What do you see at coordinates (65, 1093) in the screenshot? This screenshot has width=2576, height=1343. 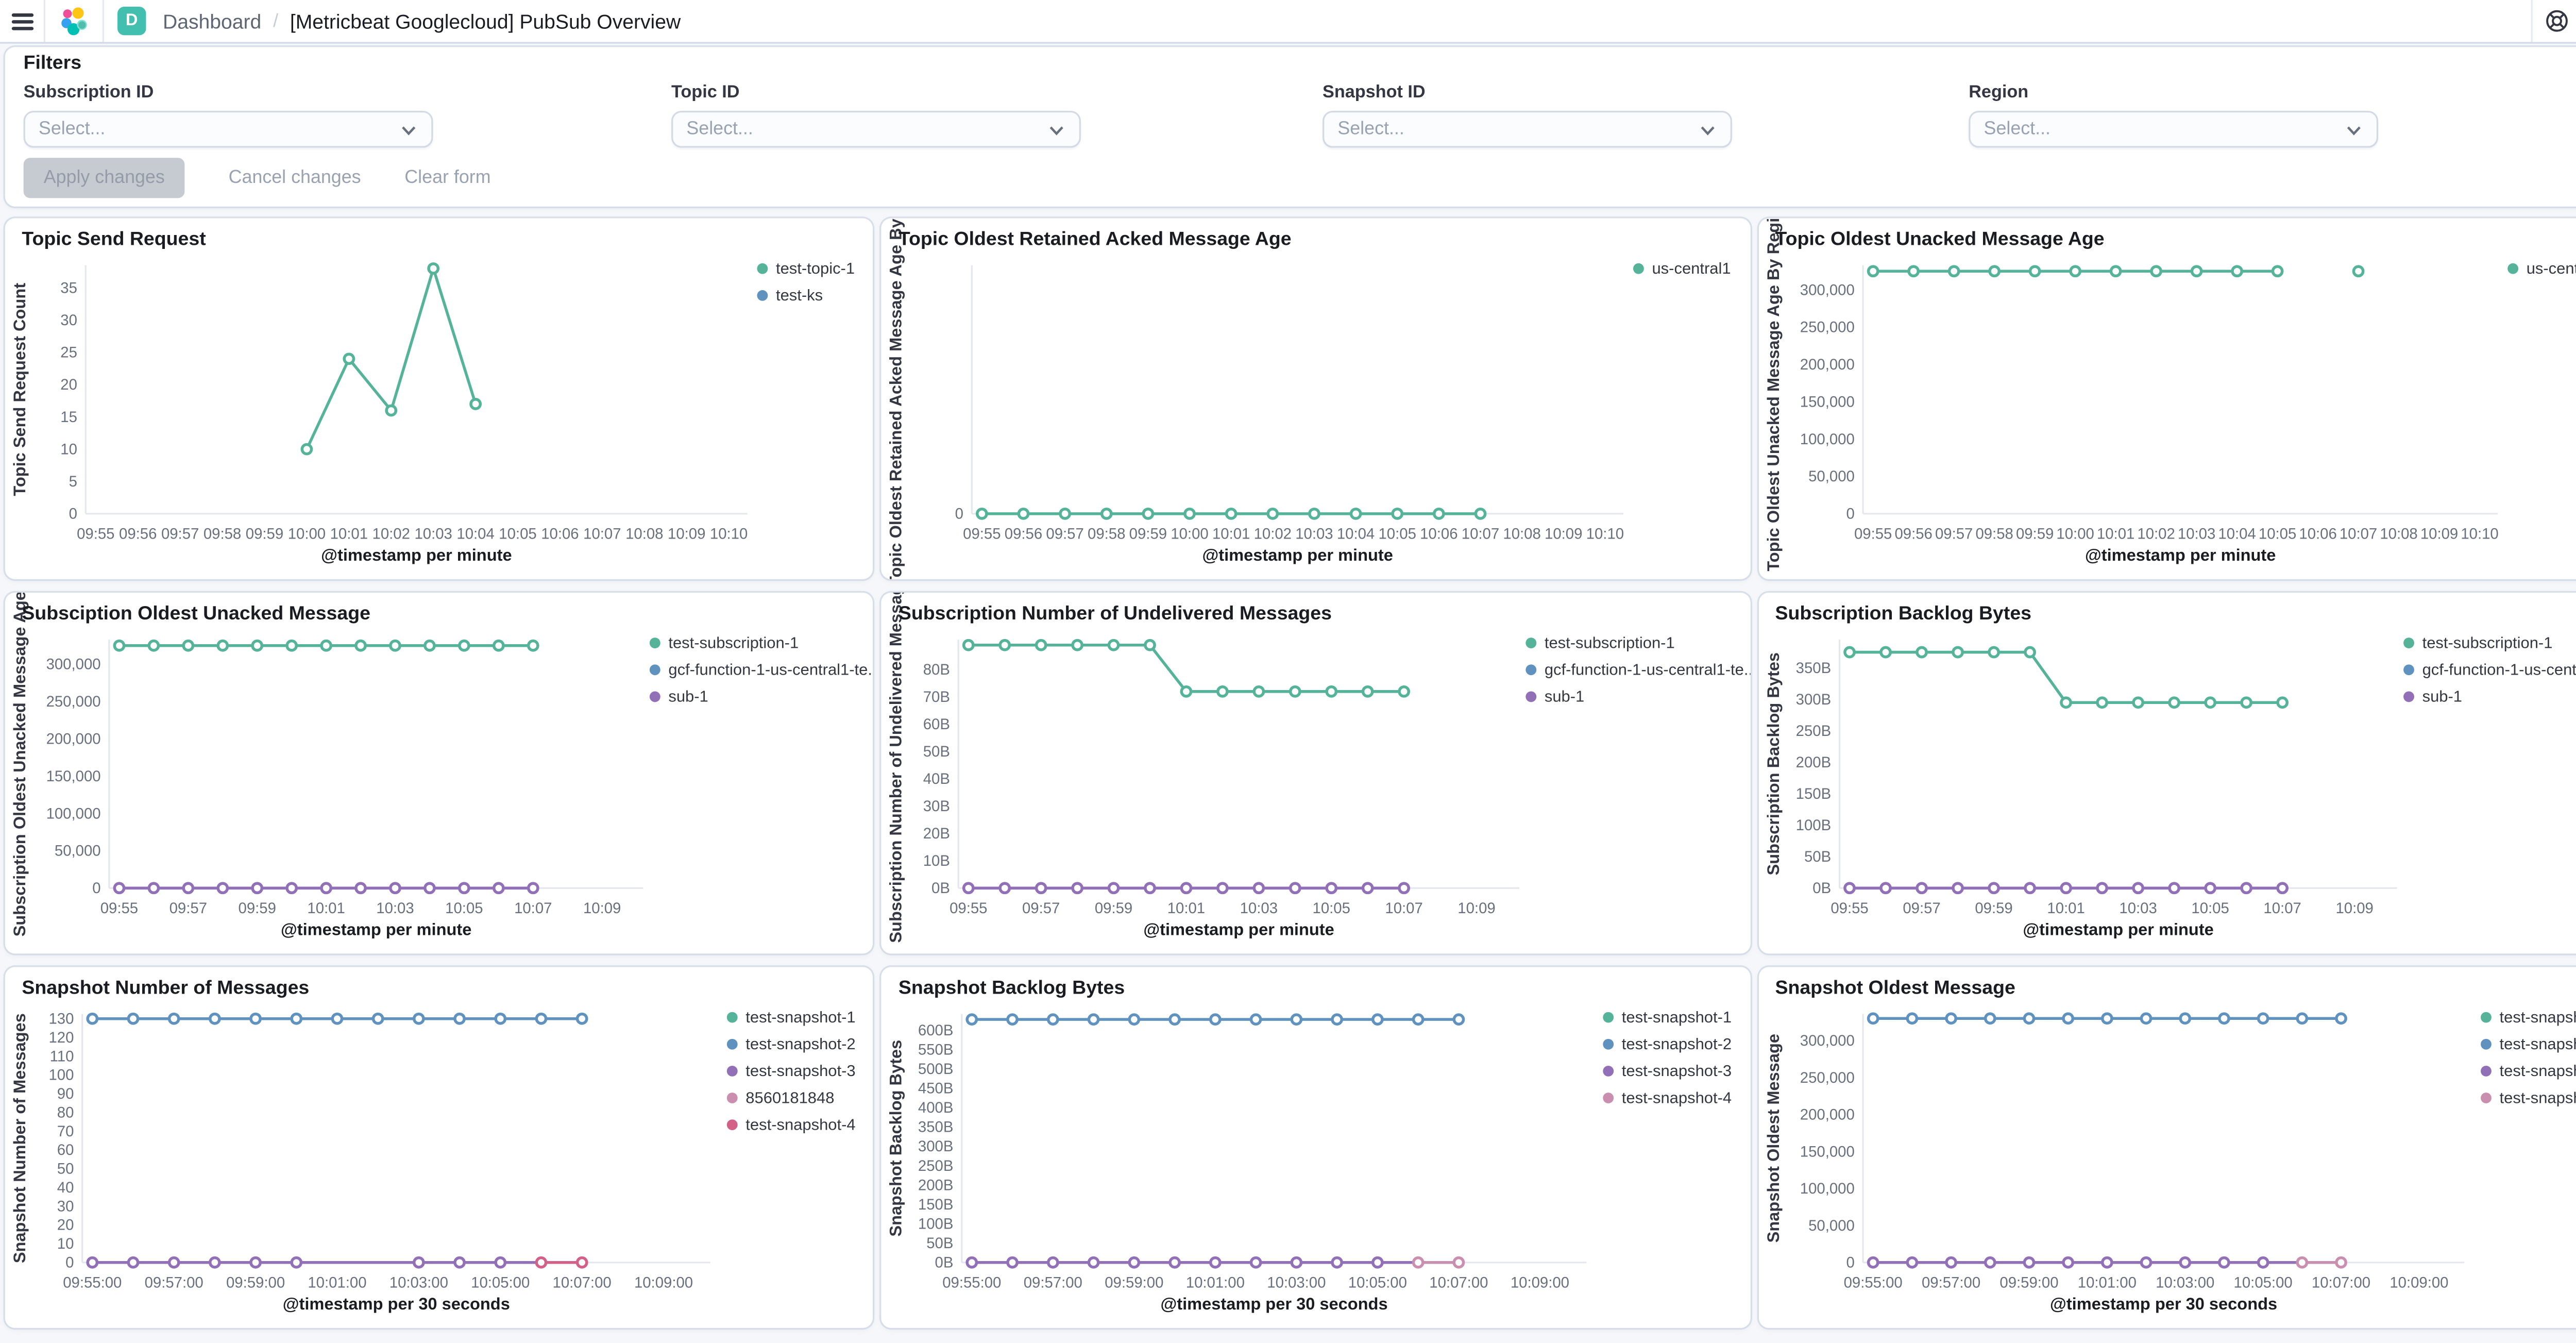 I see `y-tick-label: 90` at bounding box center [65, 1093].